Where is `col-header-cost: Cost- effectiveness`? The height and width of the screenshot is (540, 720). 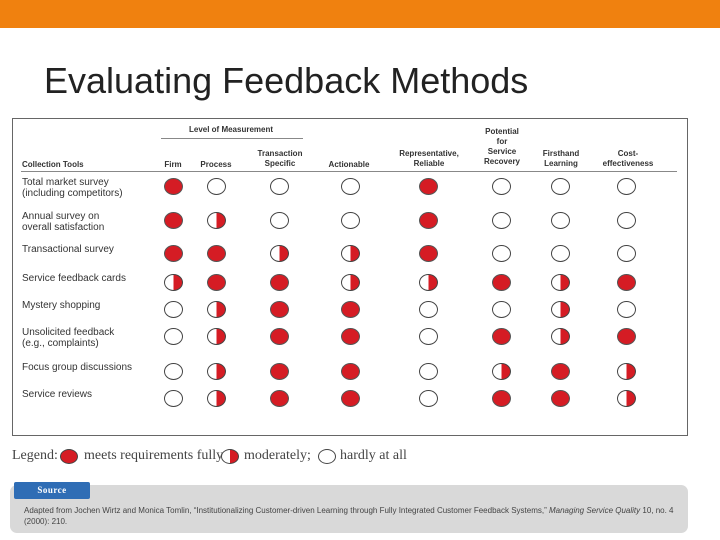
col-header-cost: Cost- effectiveness is located at coordinates (628, 159).